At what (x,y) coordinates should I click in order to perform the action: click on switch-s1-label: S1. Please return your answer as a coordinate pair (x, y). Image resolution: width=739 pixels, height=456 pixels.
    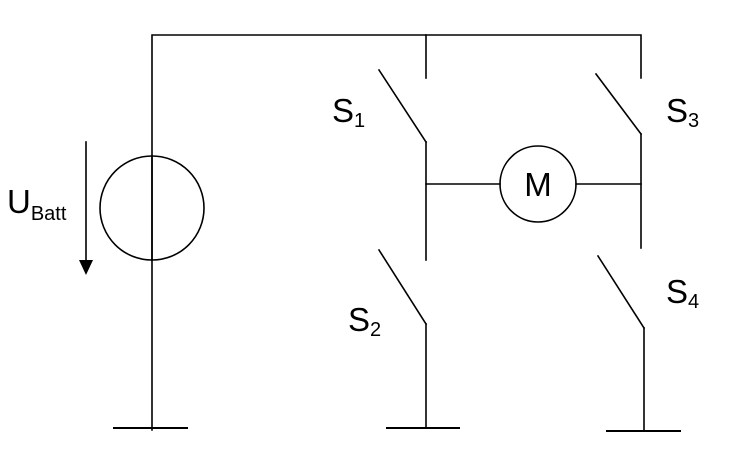
    Looking at the image, I should click on (348, 112).